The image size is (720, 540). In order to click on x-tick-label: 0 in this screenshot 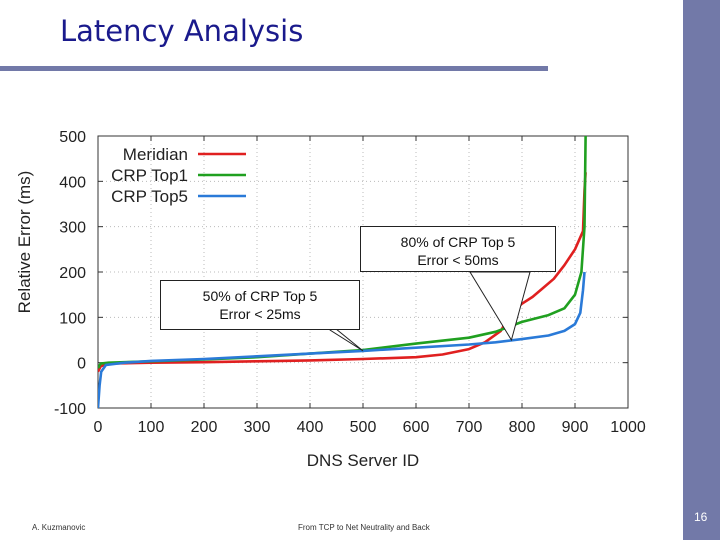, I will do `click(98, 427)`.